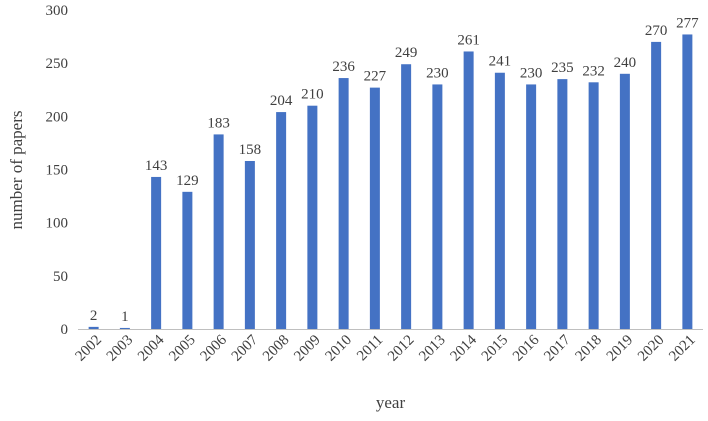  I want to click on y-tick-label: 0, so click(65, 330).